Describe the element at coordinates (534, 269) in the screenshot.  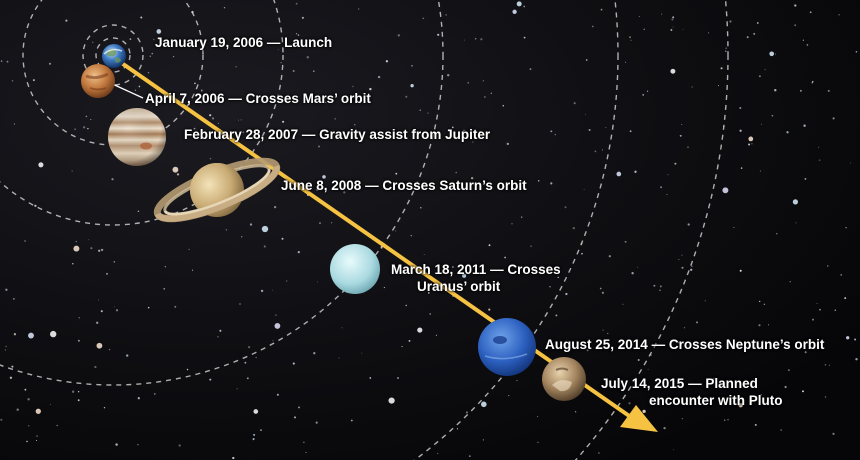
I see `milestone-event: Crosses` at that location.